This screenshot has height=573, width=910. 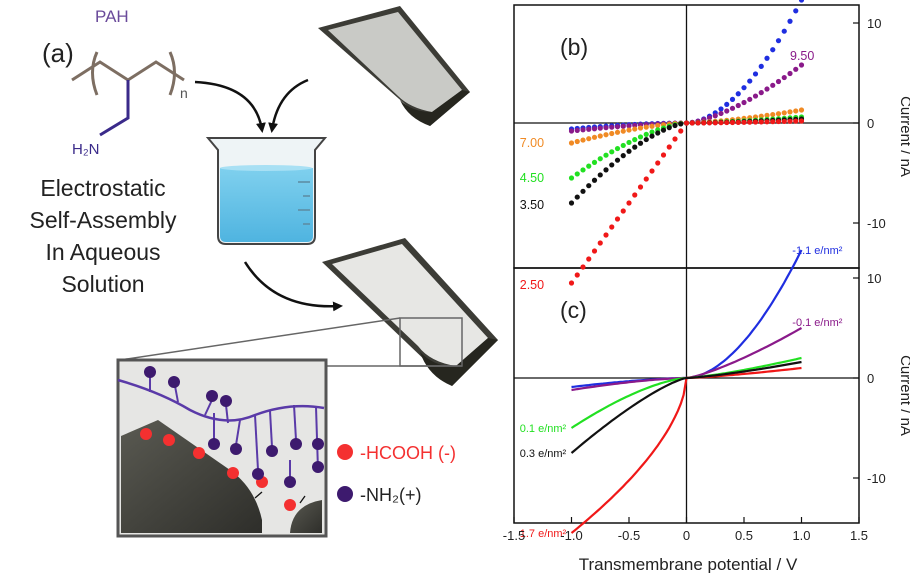 What do you see at coordinates (532, 143) in the screenshot?
I see `series-label: 7.00` at bounding box center [532, 143].